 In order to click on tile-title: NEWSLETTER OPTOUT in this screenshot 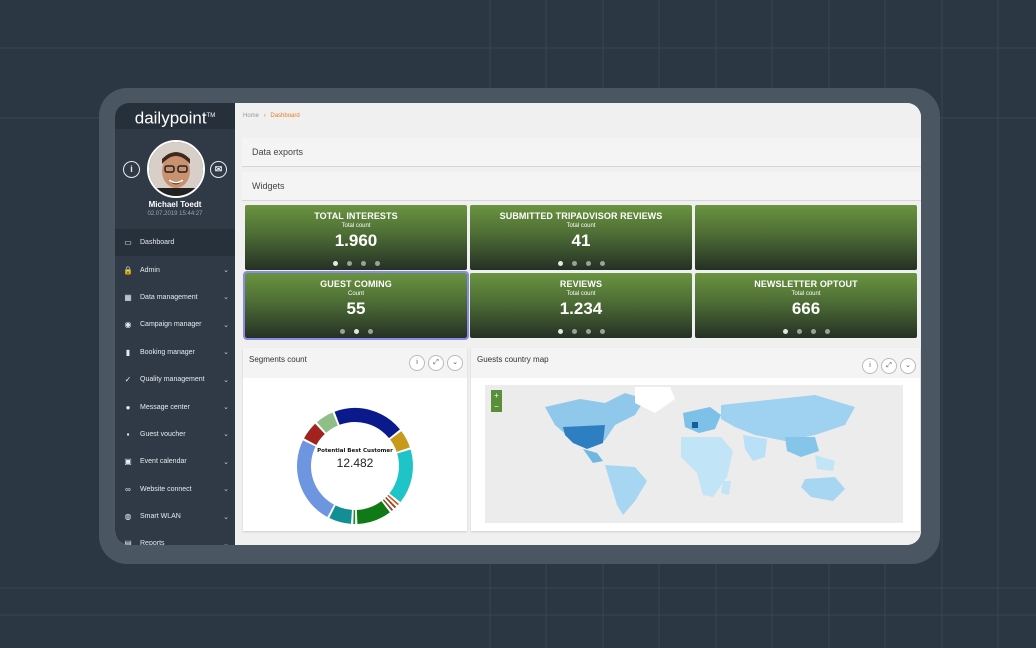, I will do `click(806, 284)`.